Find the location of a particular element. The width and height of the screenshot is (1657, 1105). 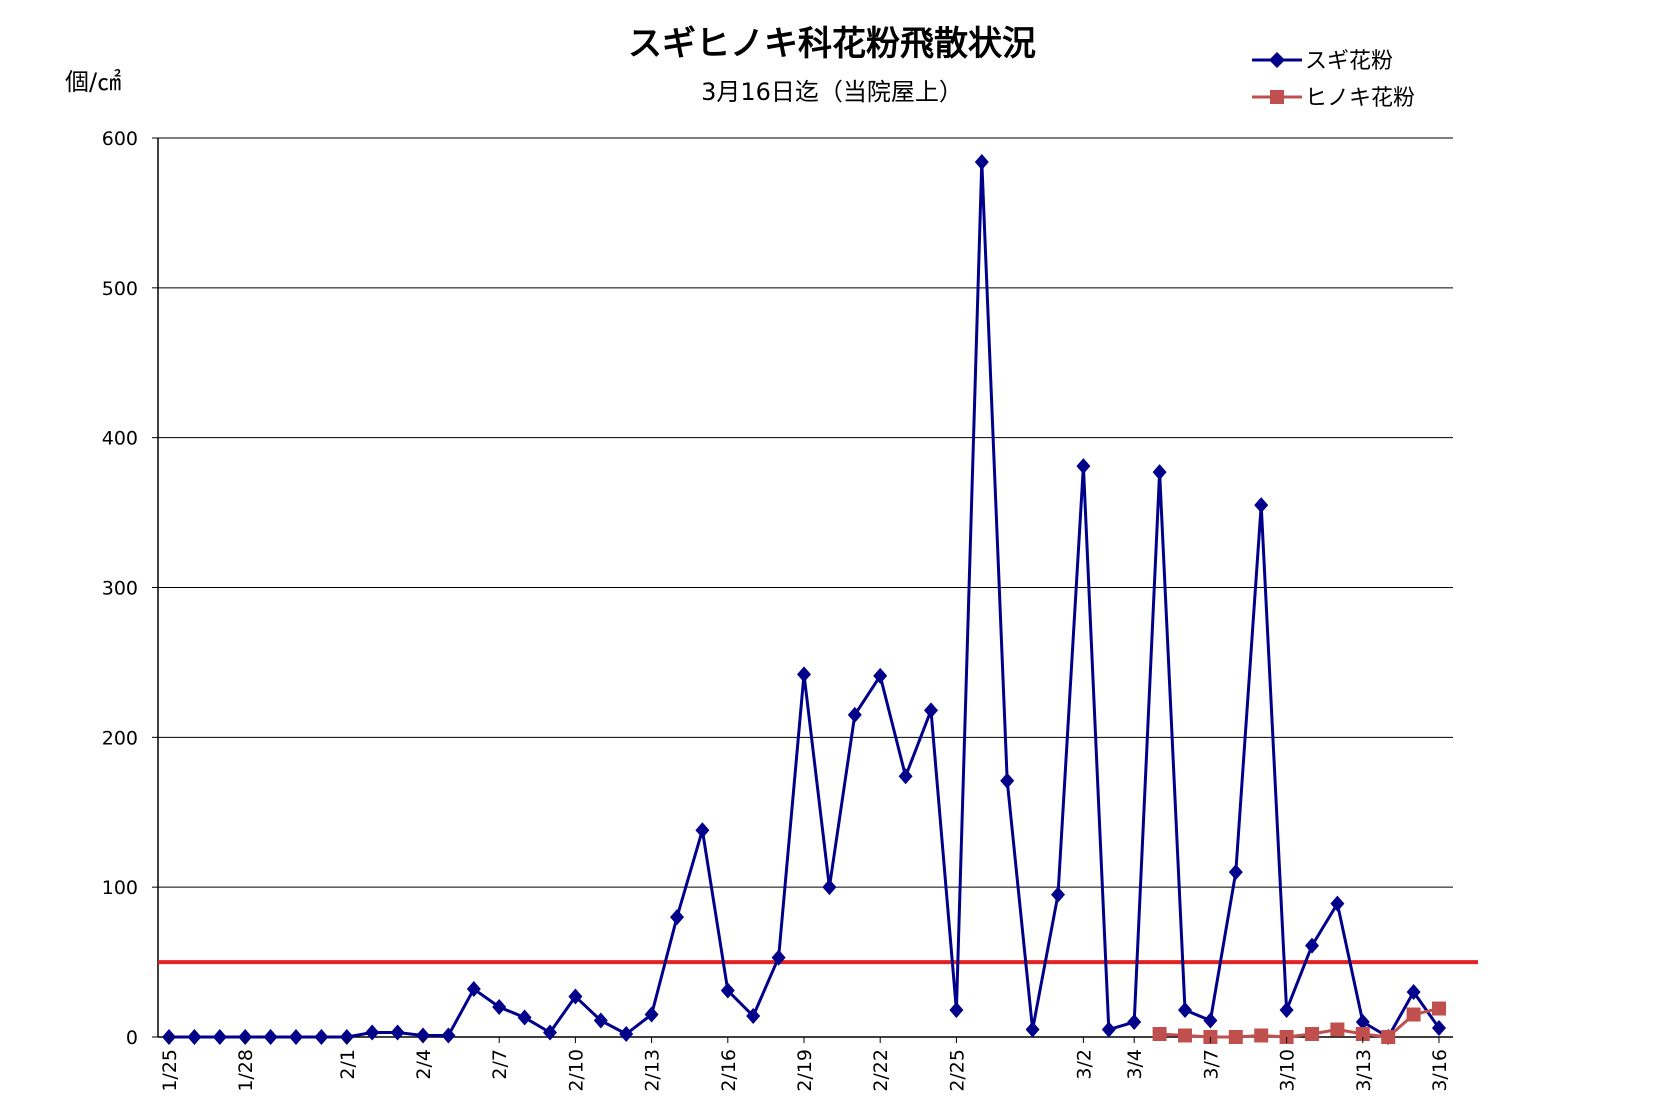

x-tick-label: 3/16 is located at coordinates (1440, 1070).